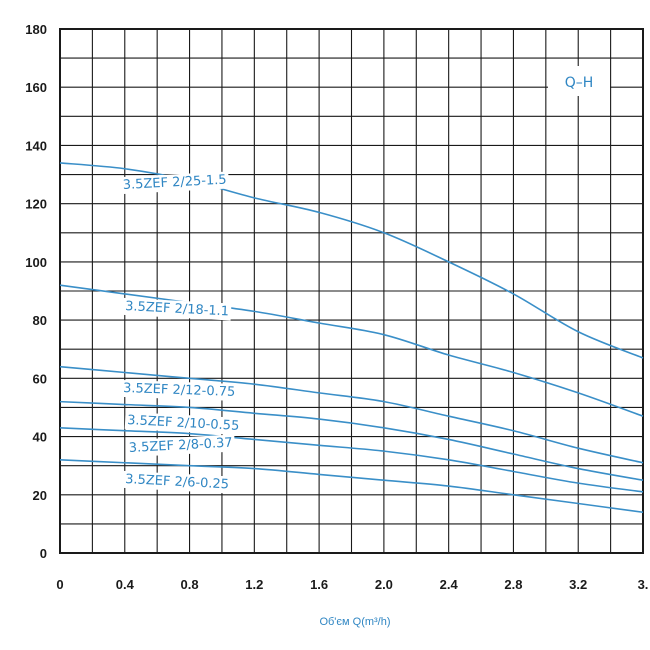 Image resolution: width=650 pixels, height=650 pixels. Describe the element at coordinates (384, 584) in the screenshot. I see `x-tick-label: 2.0` at that location.